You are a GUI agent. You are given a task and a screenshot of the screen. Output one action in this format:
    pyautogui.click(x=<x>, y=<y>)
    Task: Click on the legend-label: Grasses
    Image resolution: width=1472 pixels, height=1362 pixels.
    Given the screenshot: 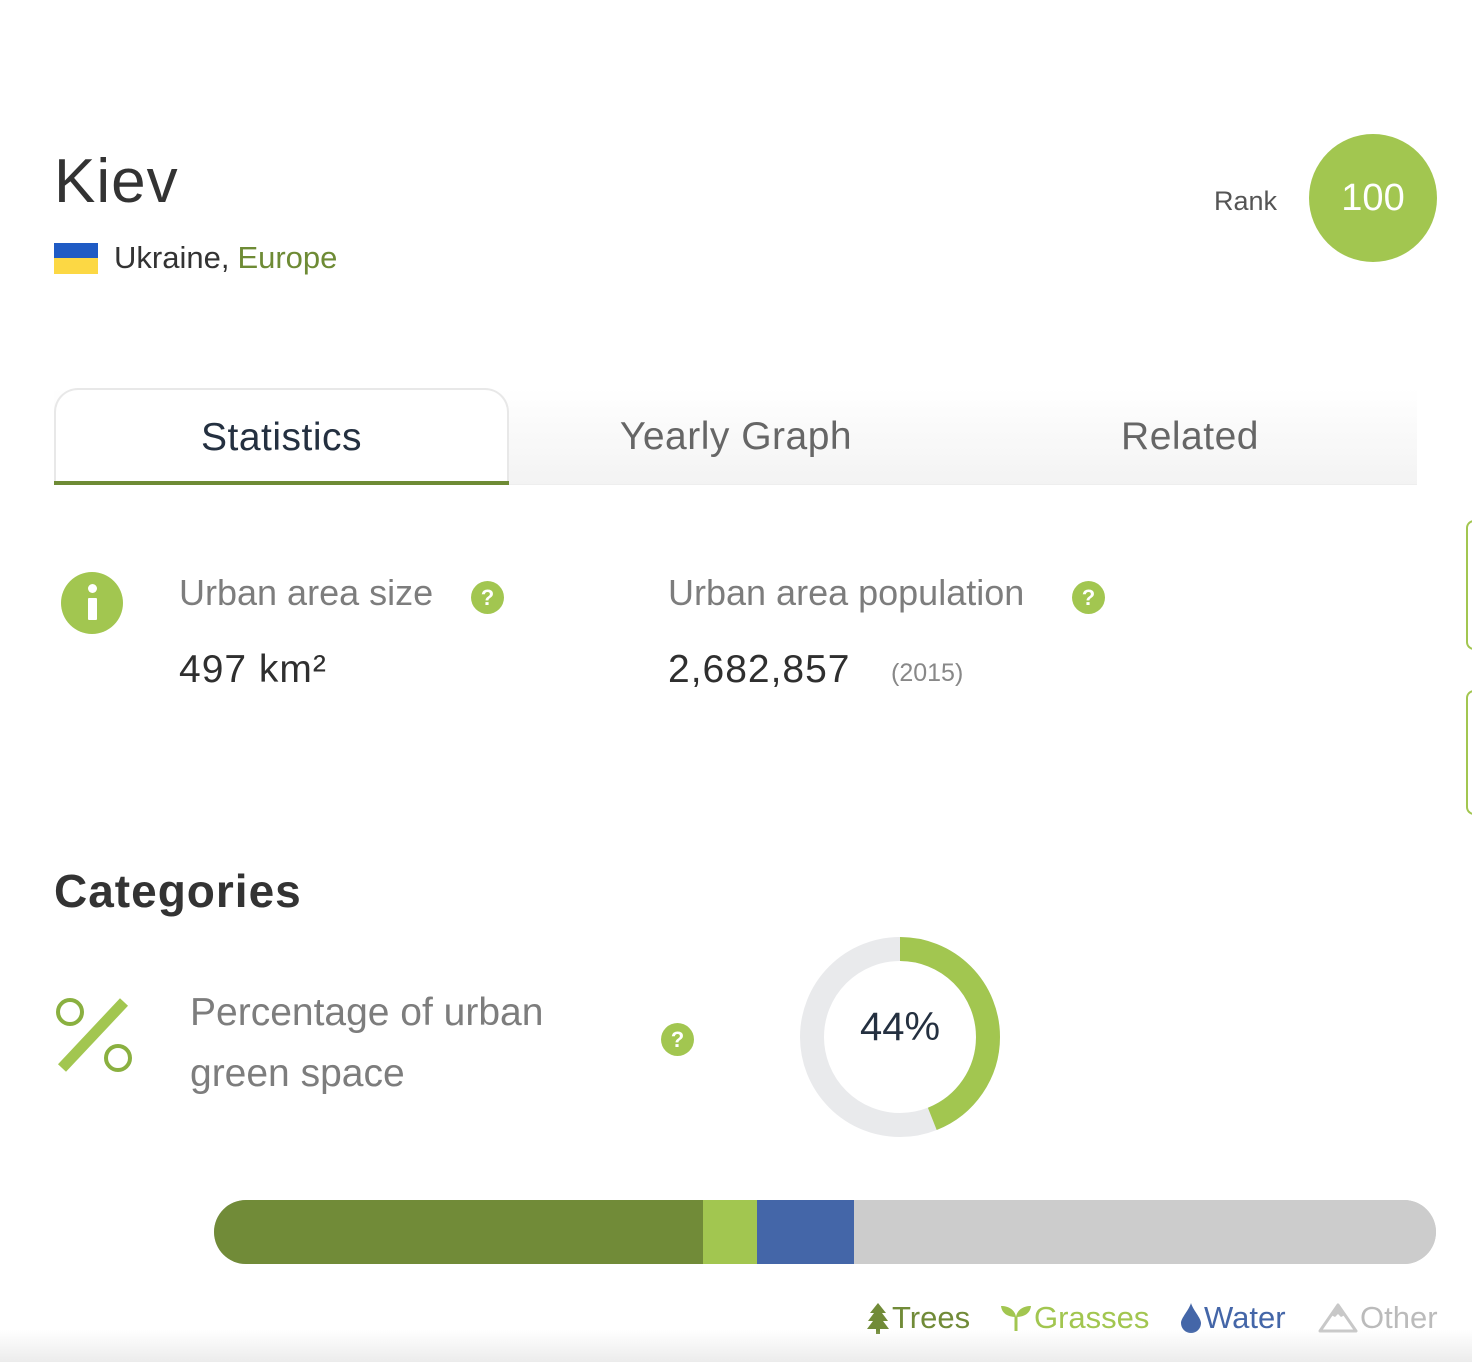 What is the action you would take?
    pyautogui.click(x=1092, y=1317)
    